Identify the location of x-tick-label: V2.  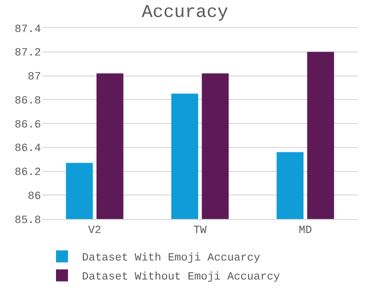
(95, 231).